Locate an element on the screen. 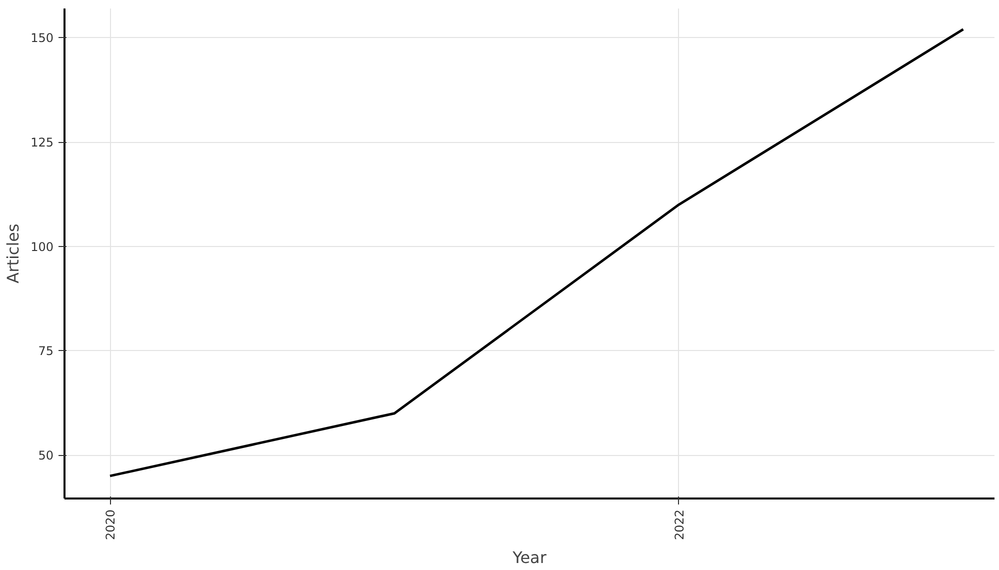  y-tick-label: 150 is located at coordinates (42, 38).